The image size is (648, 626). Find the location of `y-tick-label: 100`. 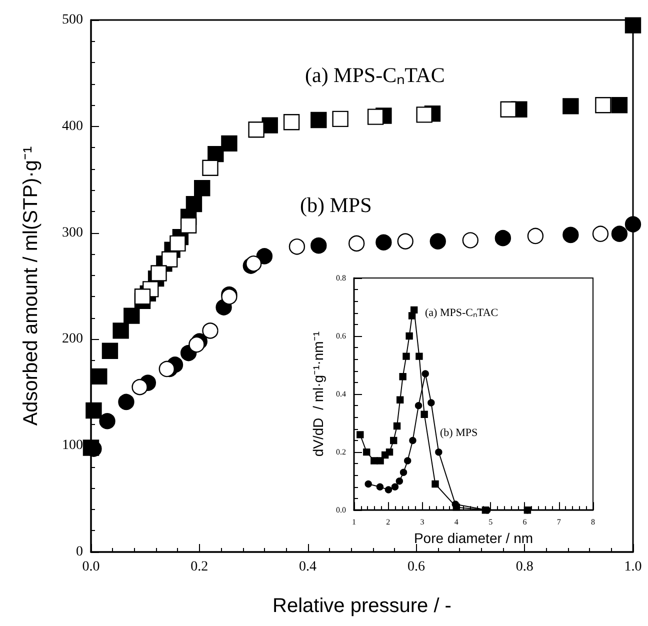

y-tick-label: 100 is located at coordinates (72, 446).